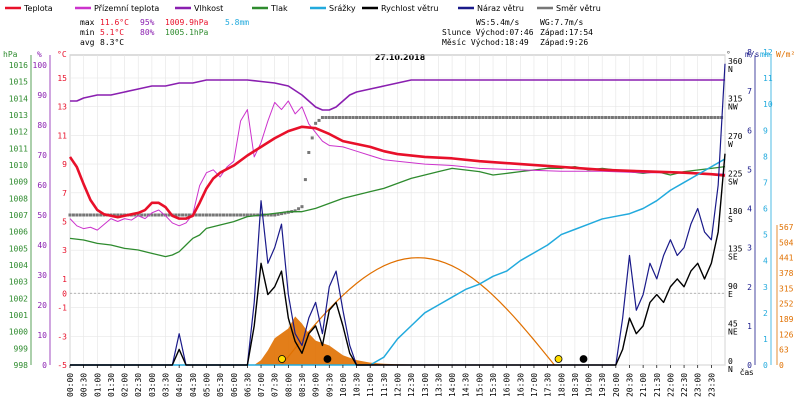 Image resolution: width=800 pixels, height=400 pixels. I want to click on hpa-tick-label: 1007, so click(18, 215).